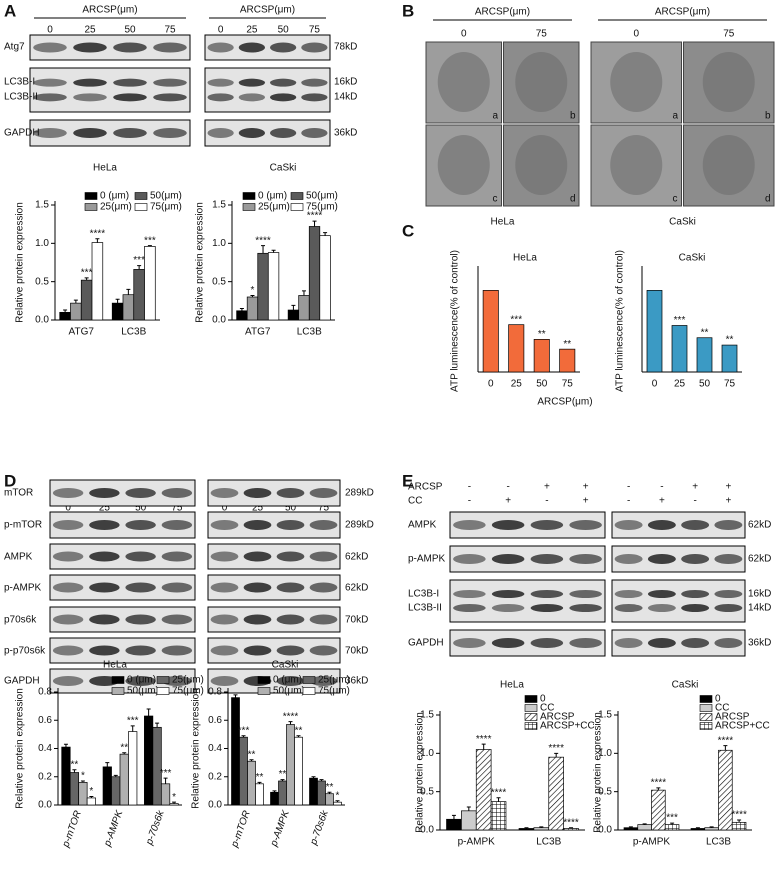 This screenshot has width=778, height=876. What do you see at coordinates (10, 10) in the screenshot?
I see `panel-label: A` at bounding box center [10, 10].